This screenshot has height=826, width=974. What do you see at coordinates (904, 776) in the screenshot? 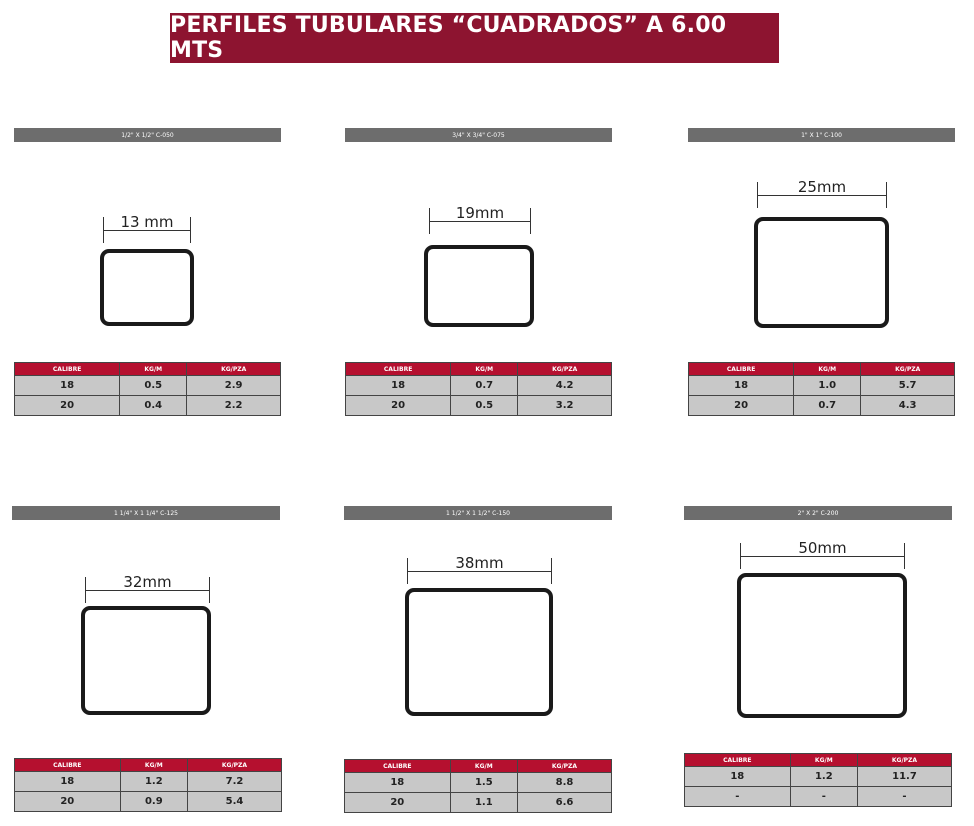
I see `table-cell: 11.7` at bounding box center [904, 776].